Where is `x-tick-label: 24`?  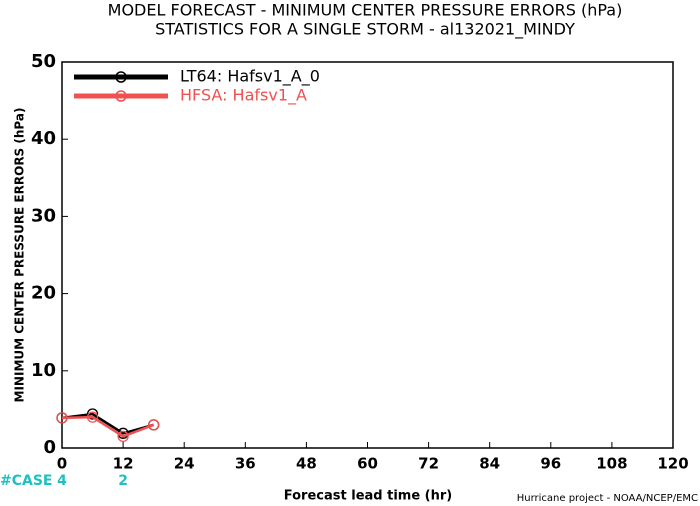 x-tick-label: 24 is located at coordinates (184, 464).